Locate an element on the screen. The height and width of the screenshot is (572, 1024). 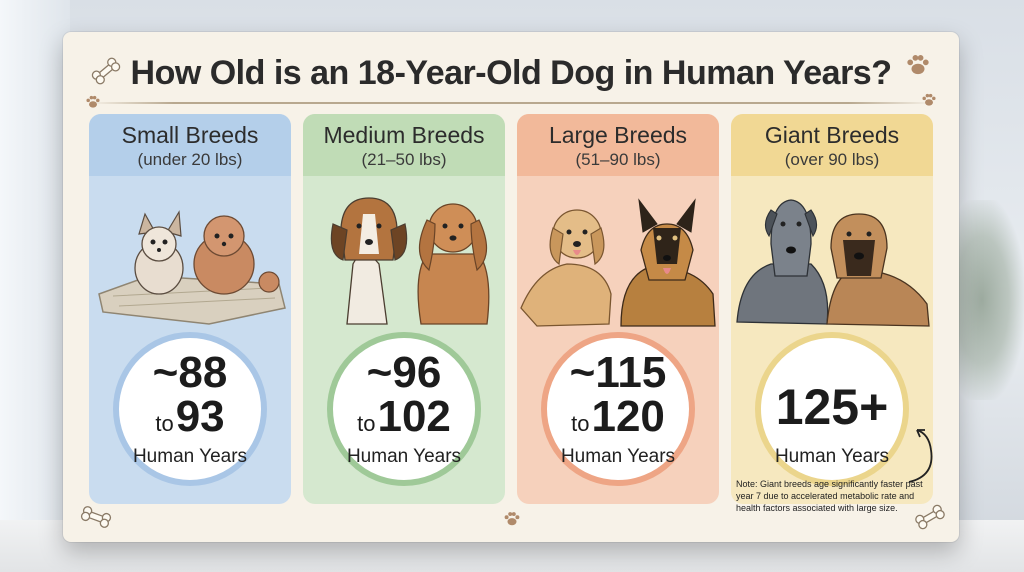
age-range-start: ~88 is located at coordinates (190, 372).